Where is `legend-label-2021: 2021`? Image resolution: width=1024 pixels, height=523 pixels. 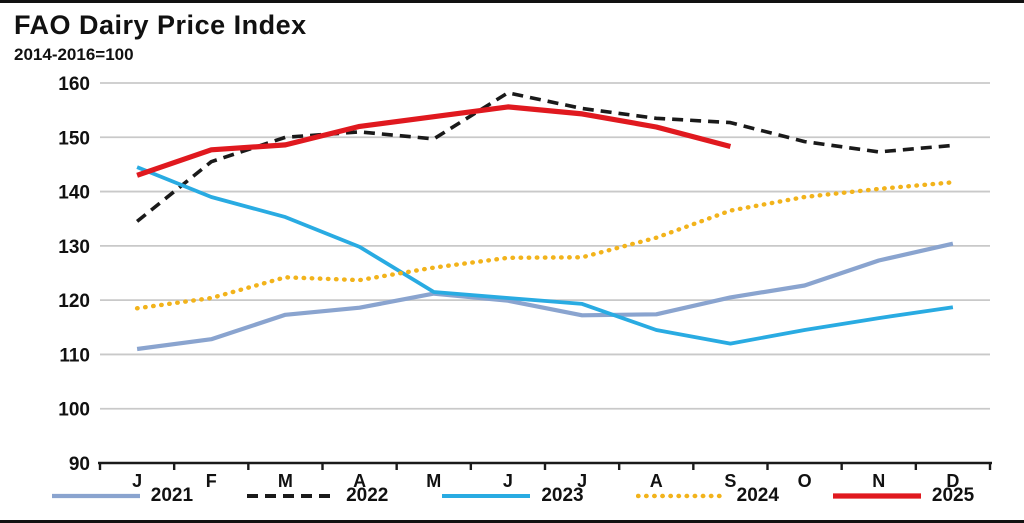
legend-label-2021: 2021 is located at coordinates (172, 495).